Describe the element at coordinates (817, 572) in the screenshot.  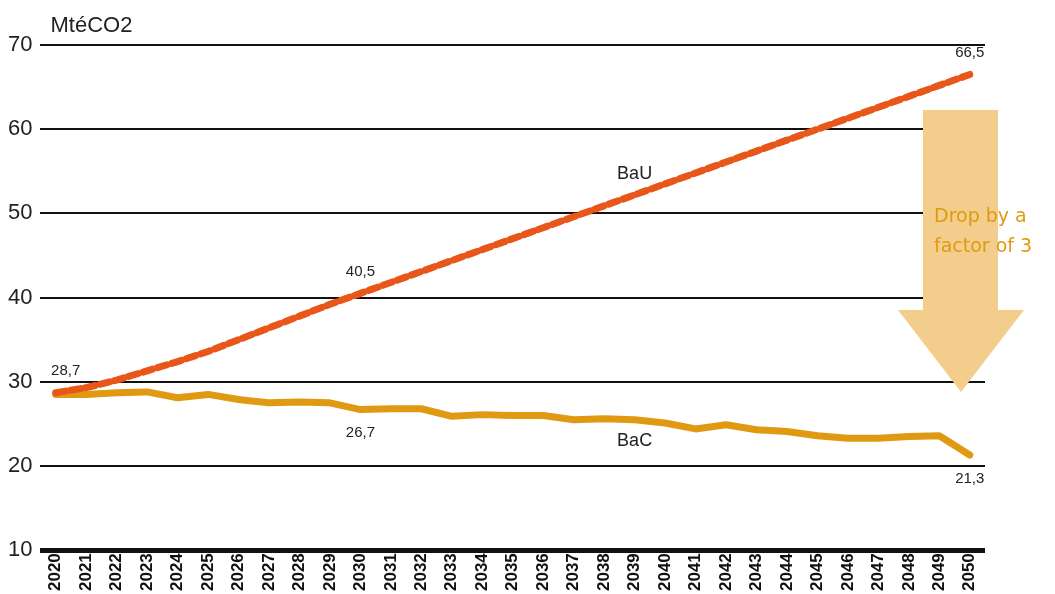
I see `x-tick-label: 2045` at that location.